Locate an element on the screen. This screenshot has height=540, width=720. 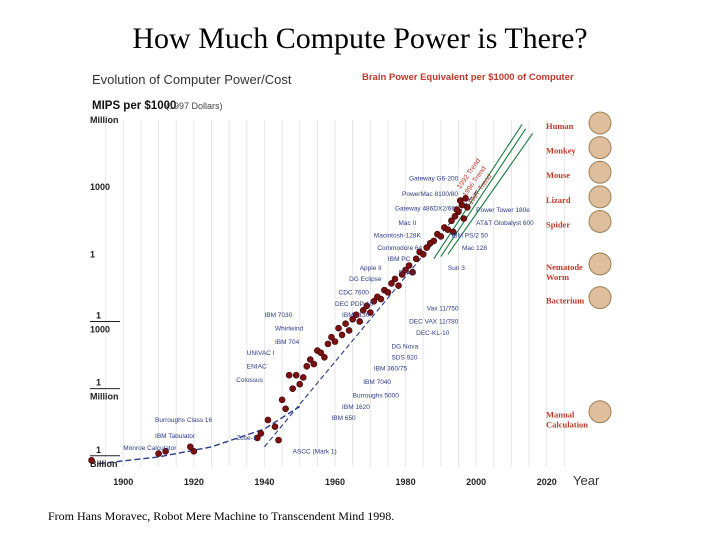
brain-level-label: Lizard is located at coordinates (558, 200).